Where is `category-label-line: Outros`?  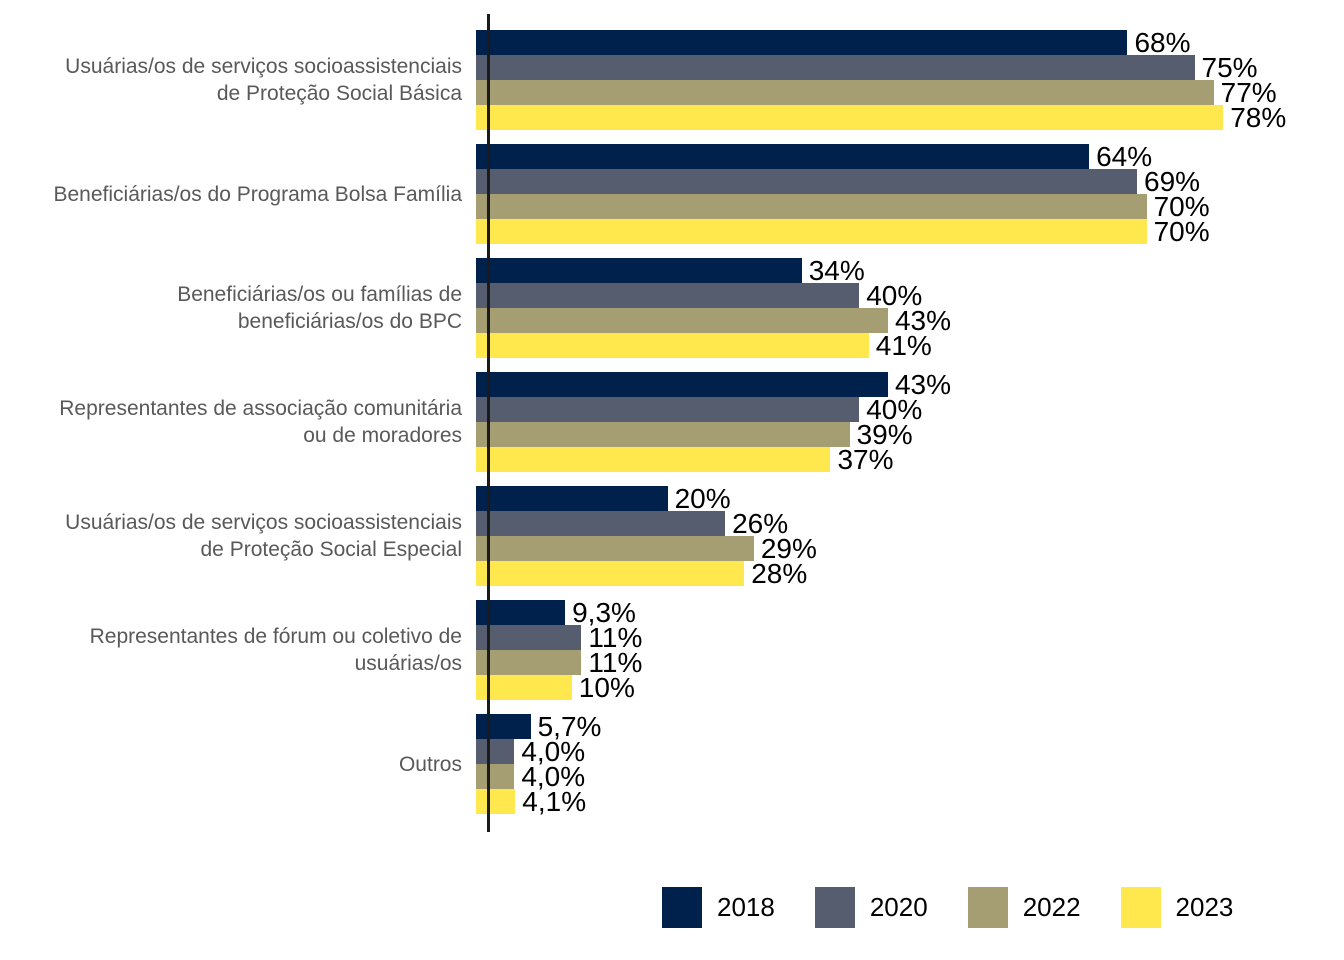
category-label-line: Outros is located at coordinates (430, 764).